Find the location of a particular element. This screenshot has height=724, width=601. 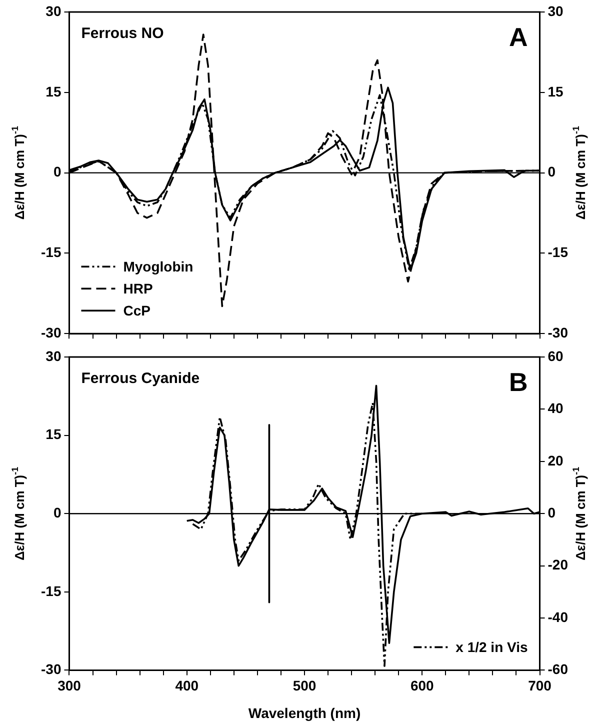

annotation: A is located at coordinates (518, 37).